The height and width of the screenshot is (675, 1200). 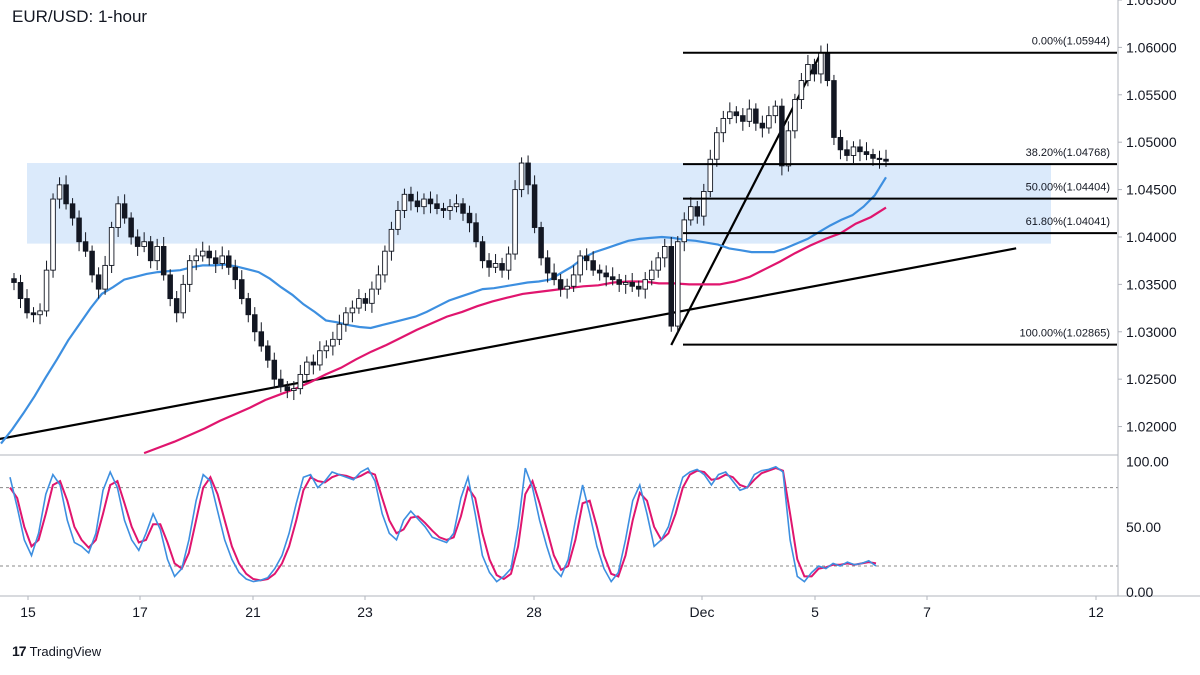 I want to click on y-tick-label: 1.03500, so click(x=1151, y=284).